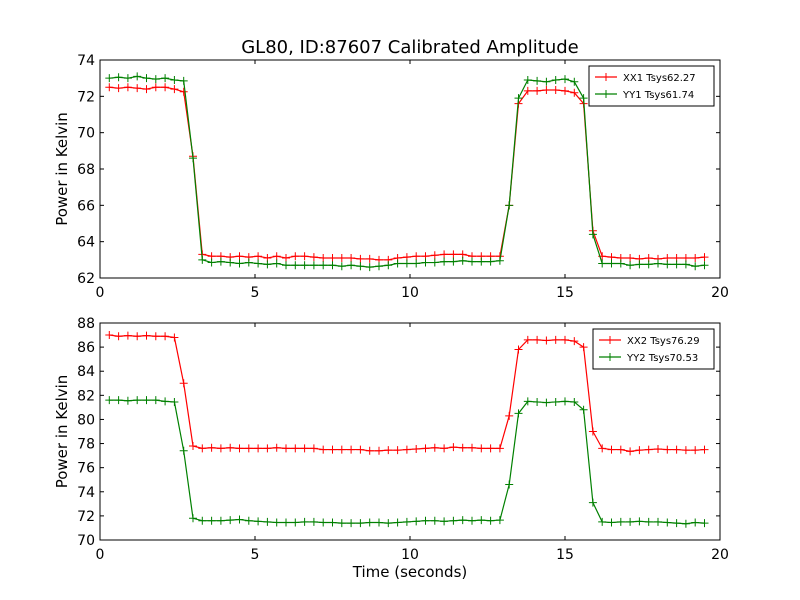 Image resolution: width=800 pixels, height=600 pixels. What do you see at coordinates (86, 469) in the screenshot?
I see `y-tick-label: 76` at bounding box center [86, 469].